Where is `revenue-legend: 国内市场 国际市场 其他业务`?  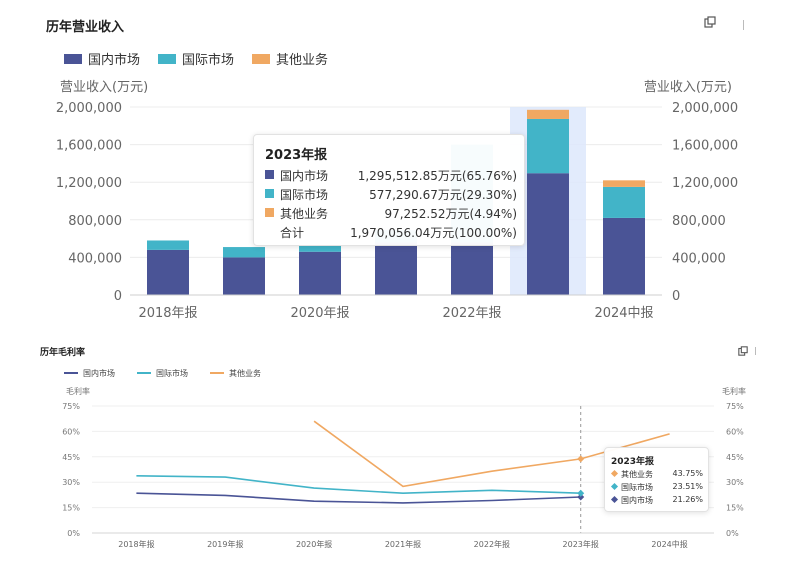
revenue-legend: 国内市场 国际市场 其他业务 is located at coordinates (196, 60).